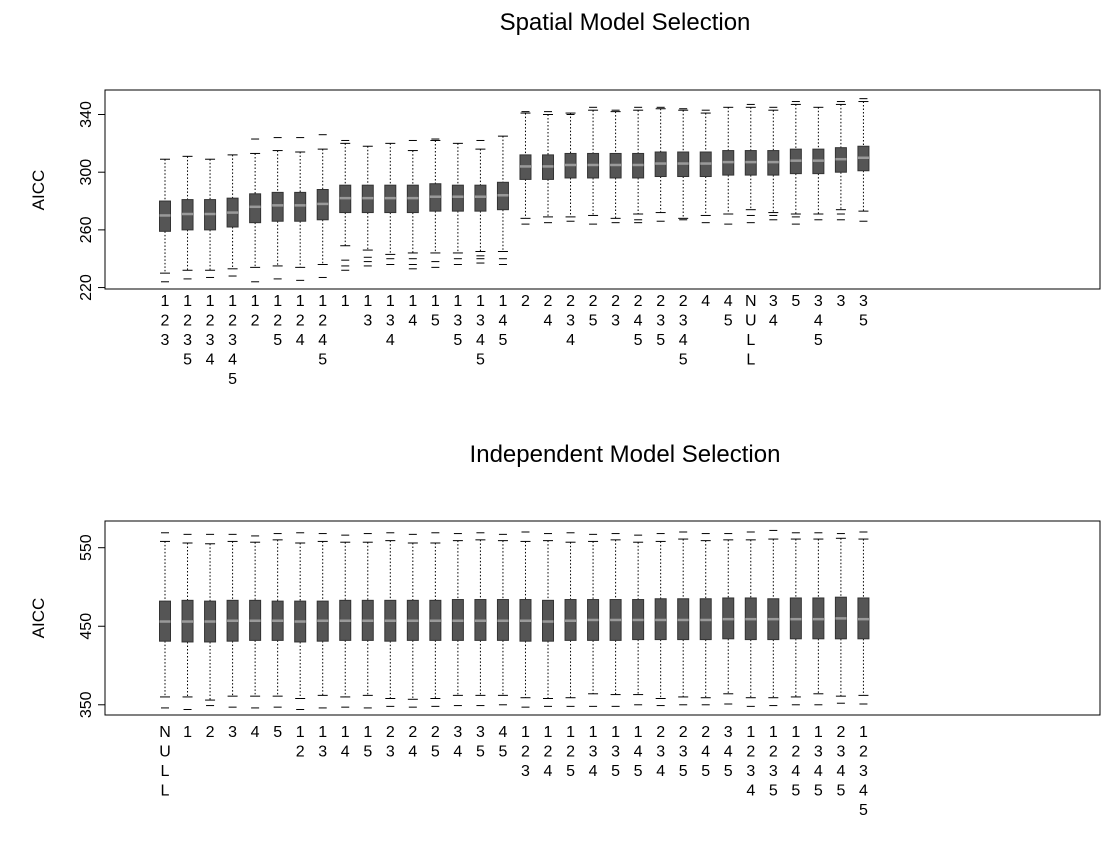  What do you see at coordinates (86, 287) in the screenshot?
I see `spatial-y-tick-label: 220` at bounding box center [86, 287].